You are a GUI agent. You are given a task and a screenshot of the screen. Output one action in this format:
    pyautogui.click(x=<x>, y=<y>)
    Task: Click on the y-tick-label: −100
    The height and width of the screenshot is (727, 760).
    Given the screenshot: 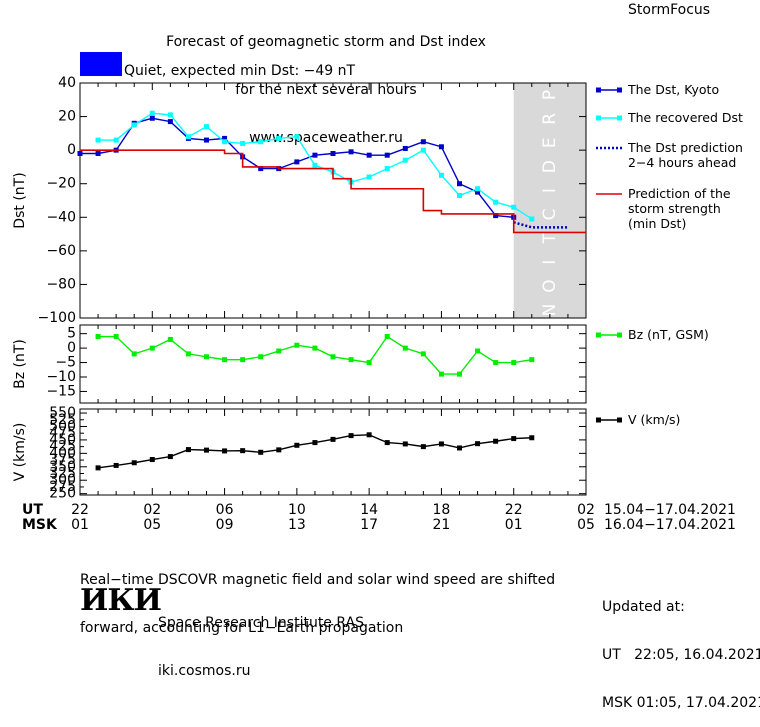 What is the action you would take?
    pyautogui.click(x=57, y=318)
    